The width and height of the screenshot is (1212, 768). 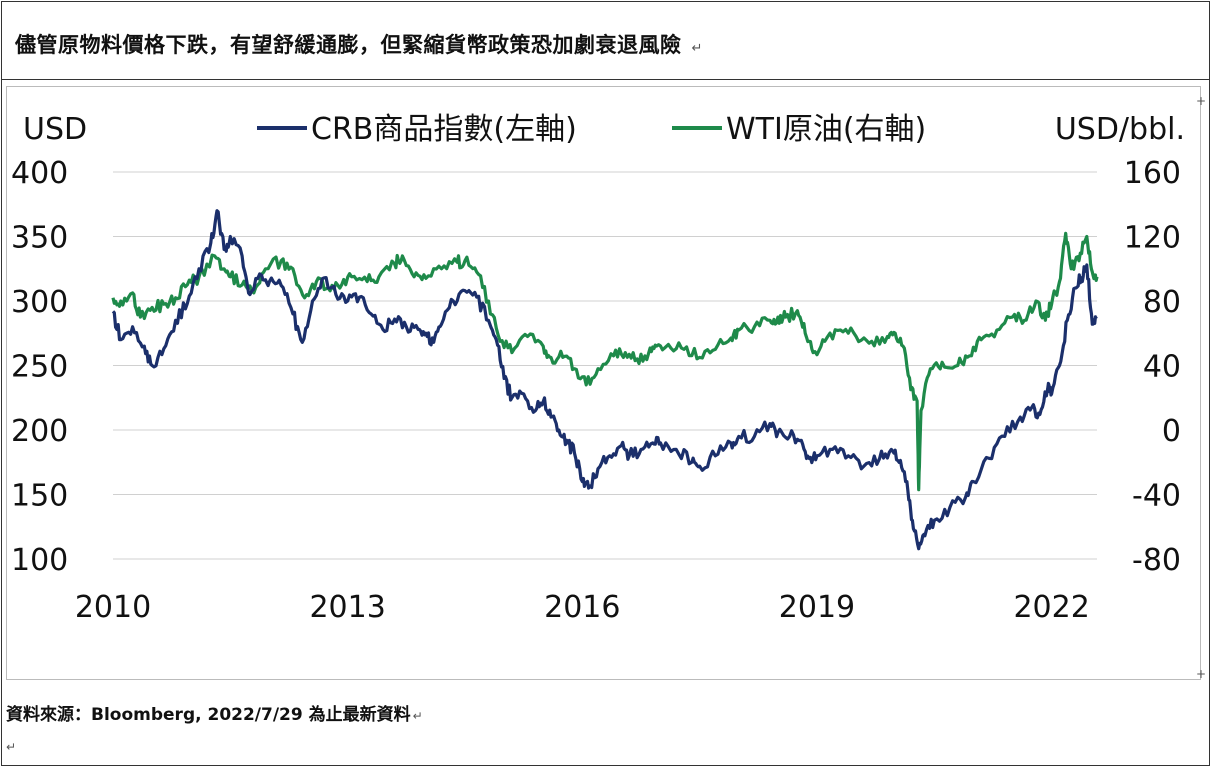 I want to click on source-note: 資料來源：Bloomberg, 2022/7/29 為止最新資料 ↵, so click(x=214, y=712).